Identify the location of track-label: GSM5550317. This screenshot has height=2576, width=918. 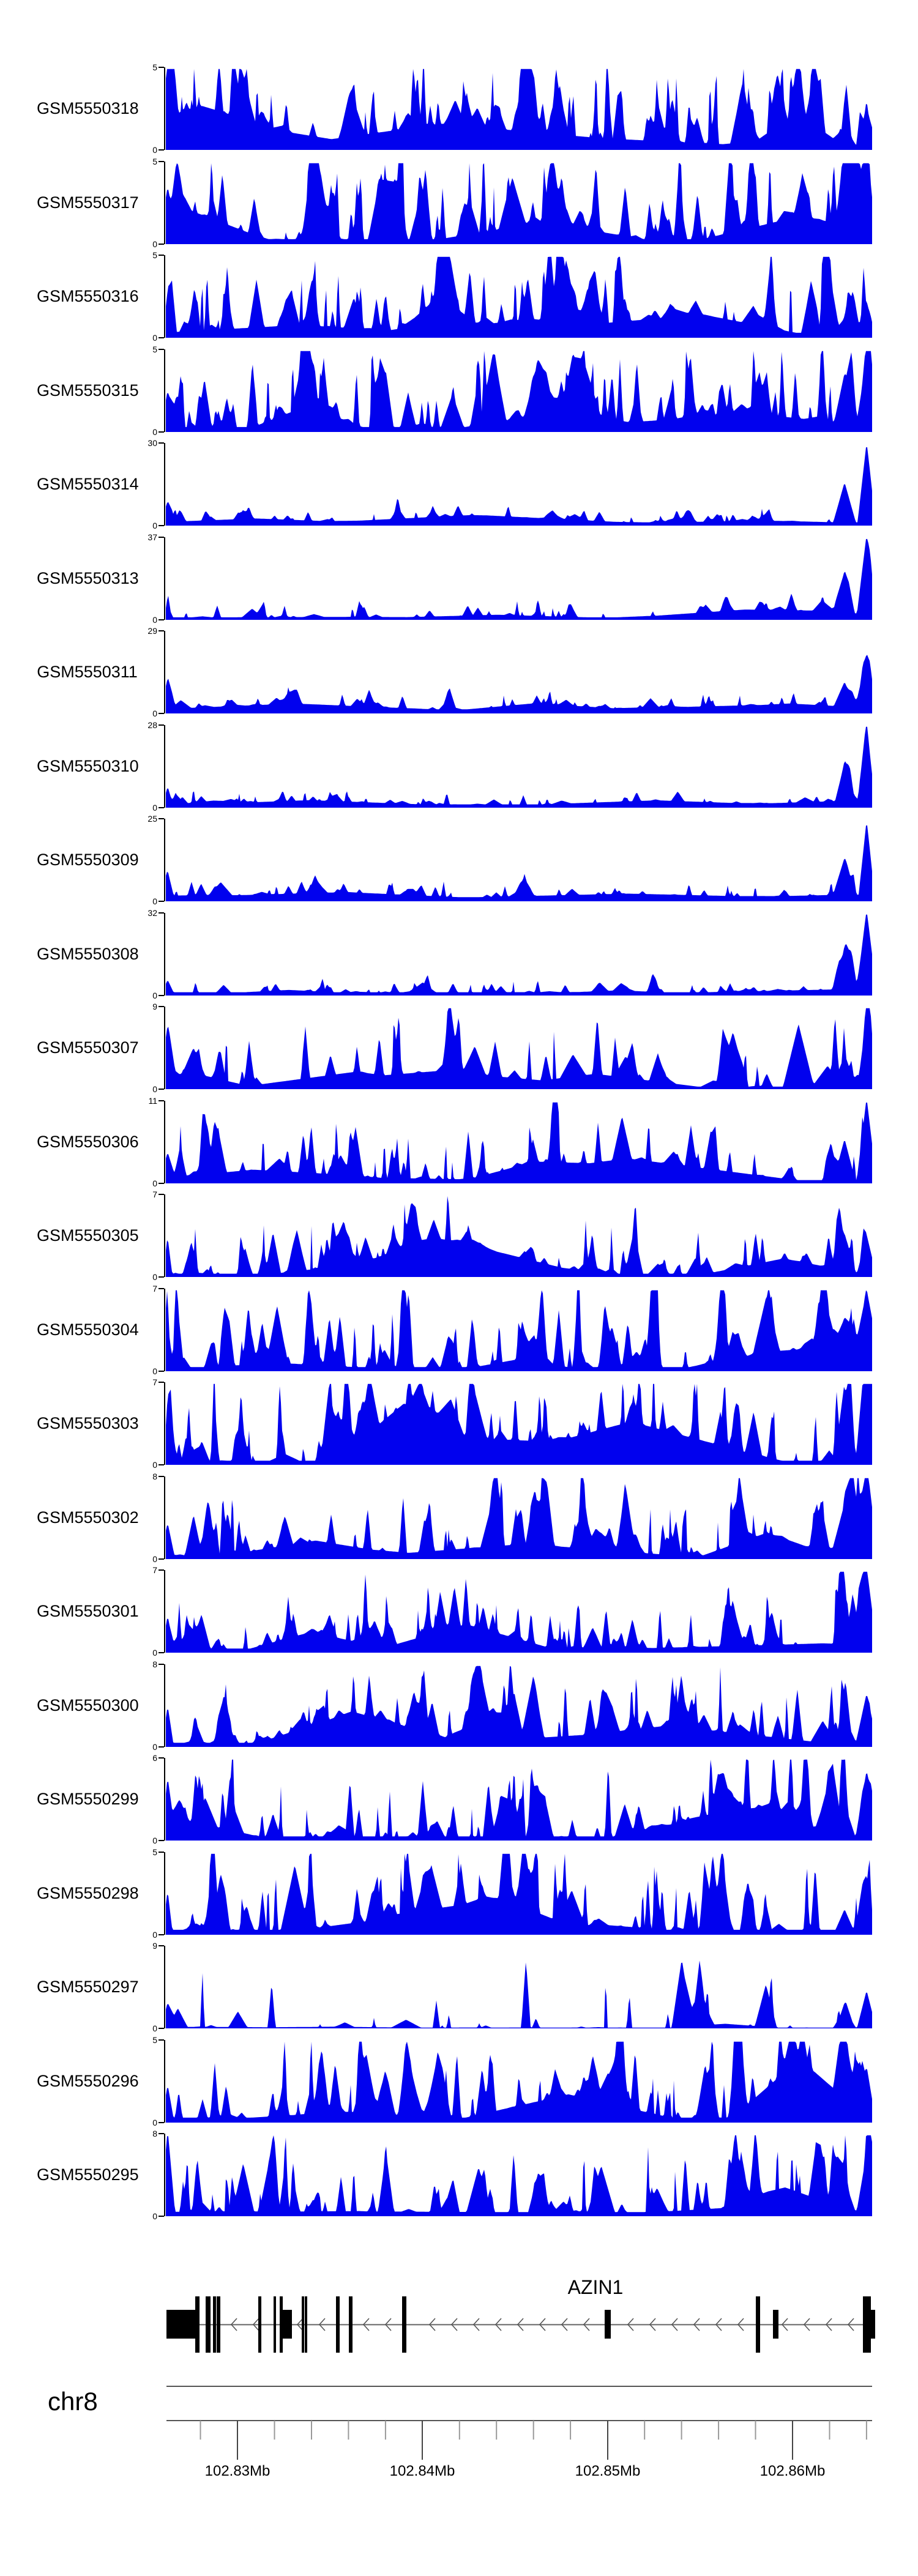
(88, 202).